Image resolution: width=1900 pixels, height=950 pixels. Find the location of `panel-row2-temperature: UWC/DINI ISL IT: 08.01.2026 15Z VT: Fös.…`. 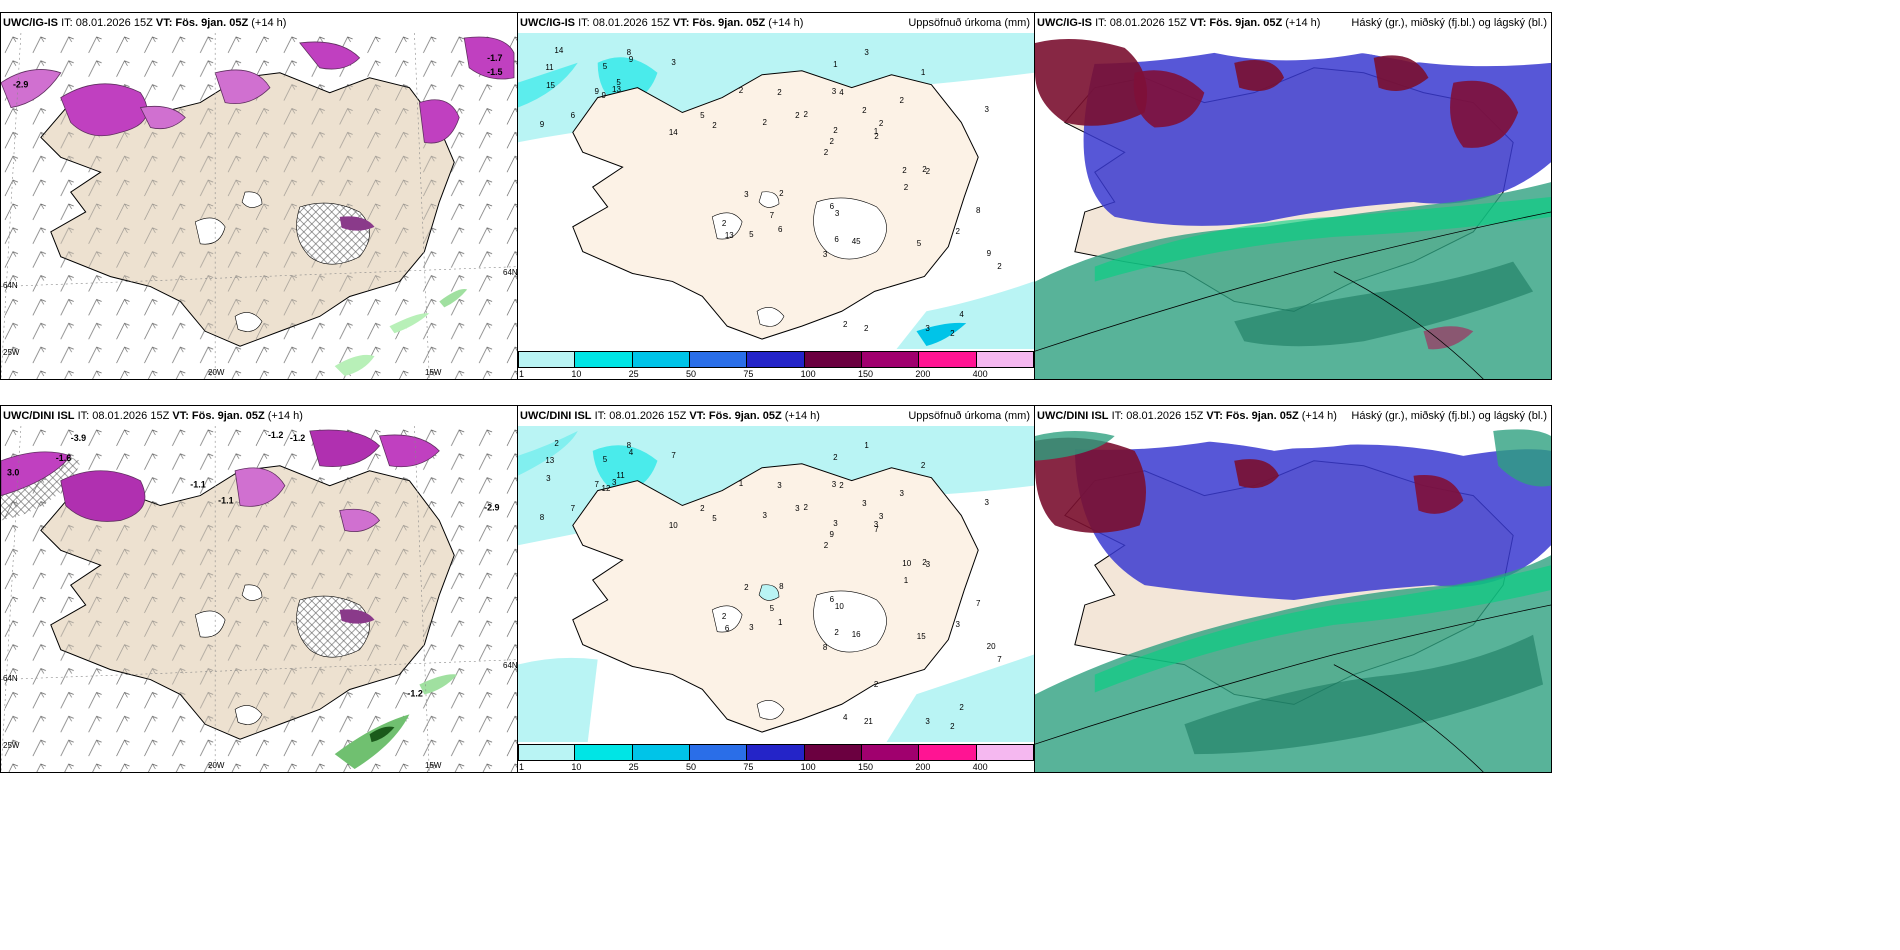

panel-row2-temperature: UWC/DINI ISL IT: 08.01.2026 15Z VT: Fös.… is located at coordinates (259, 589).